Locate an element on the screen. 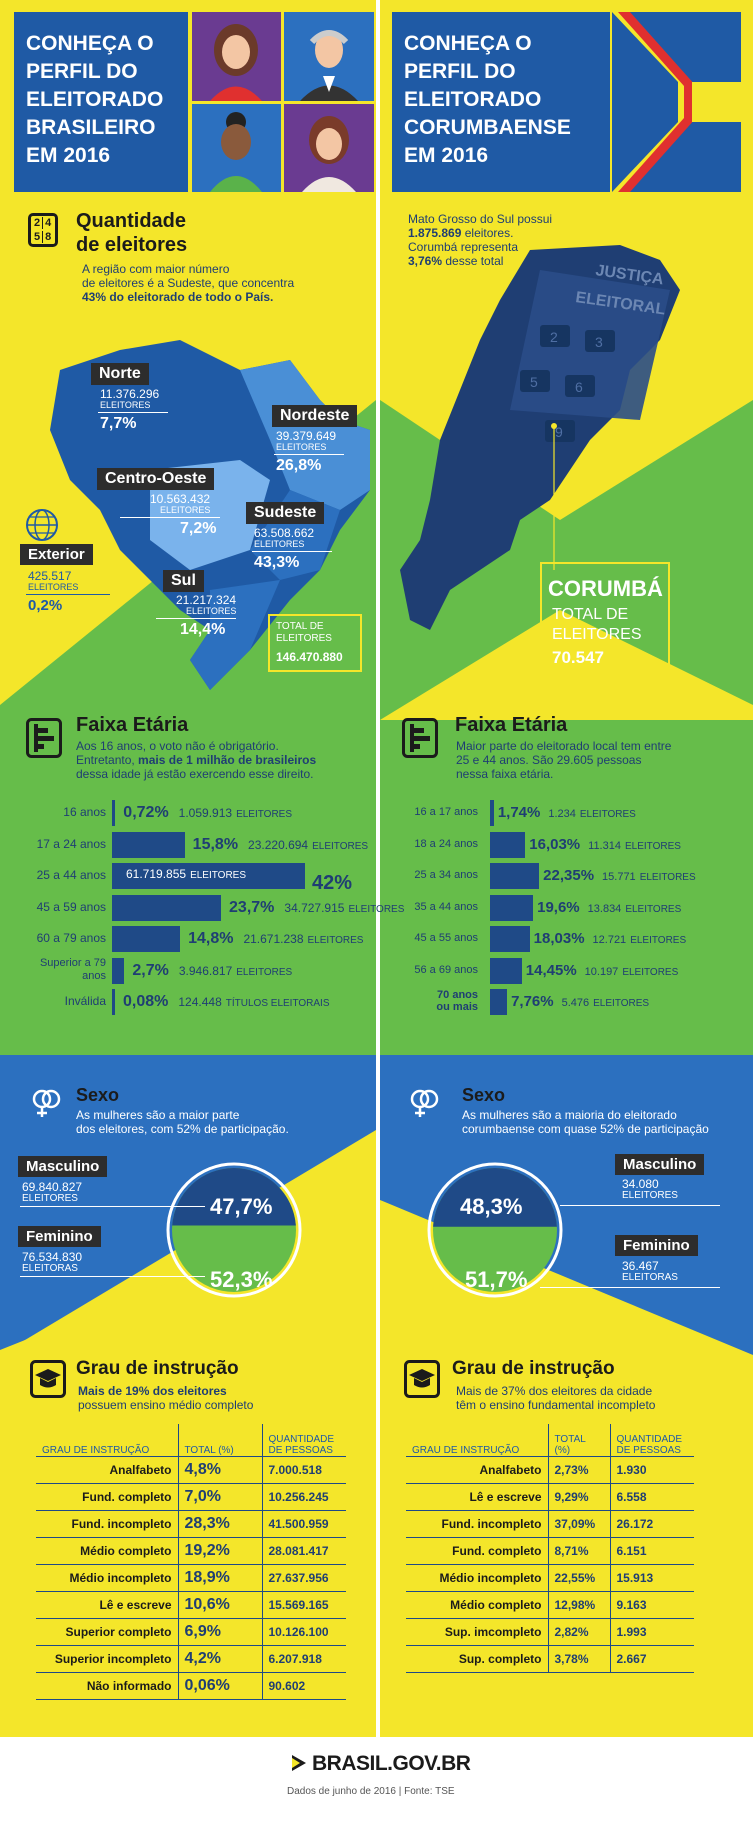 The height and width of the screenshot is (1825, 753). edu-degree-cell: Fund. completo is located at coordinates (477, 1551).